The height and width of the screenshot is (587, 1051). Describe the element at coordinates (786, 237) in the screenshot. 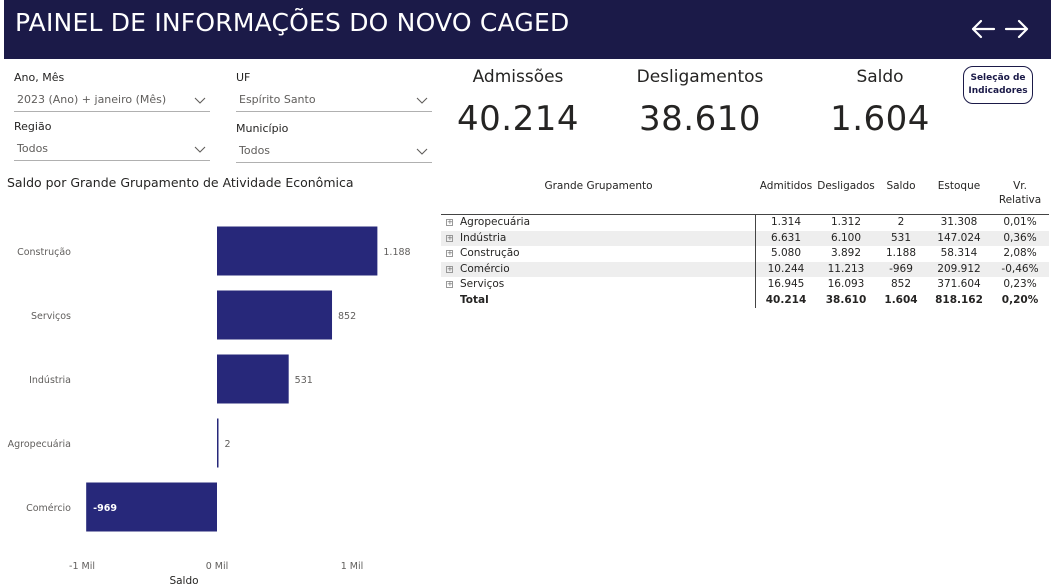

I see `cell-admitidos: 6.631` at that location.